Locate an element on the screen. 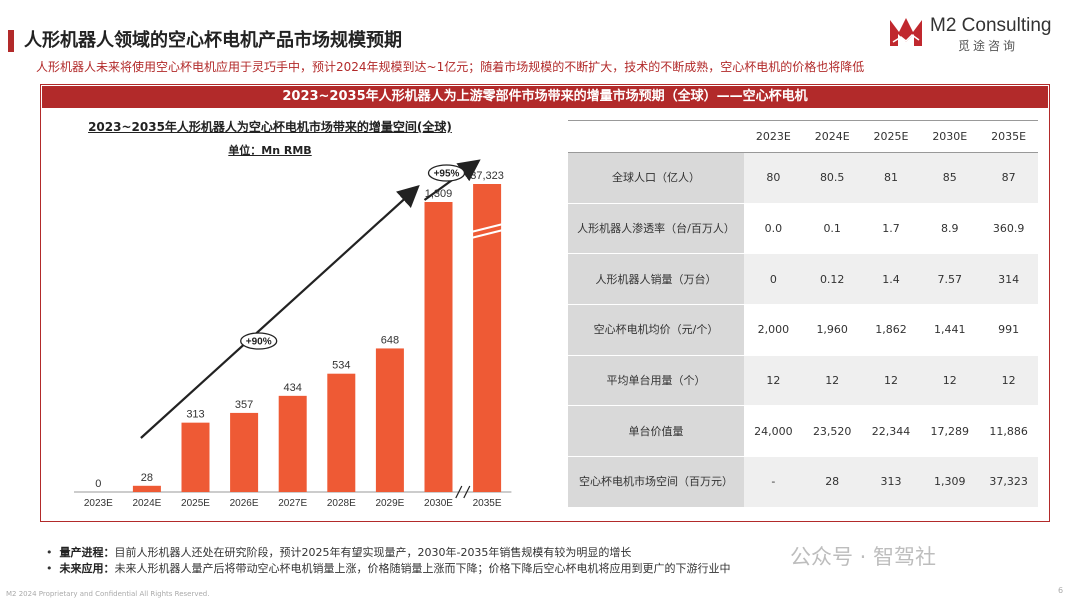 The width and height of the screenshot is (1080, 604). table-cell: 0.0 is located at coordinates (773, 229).